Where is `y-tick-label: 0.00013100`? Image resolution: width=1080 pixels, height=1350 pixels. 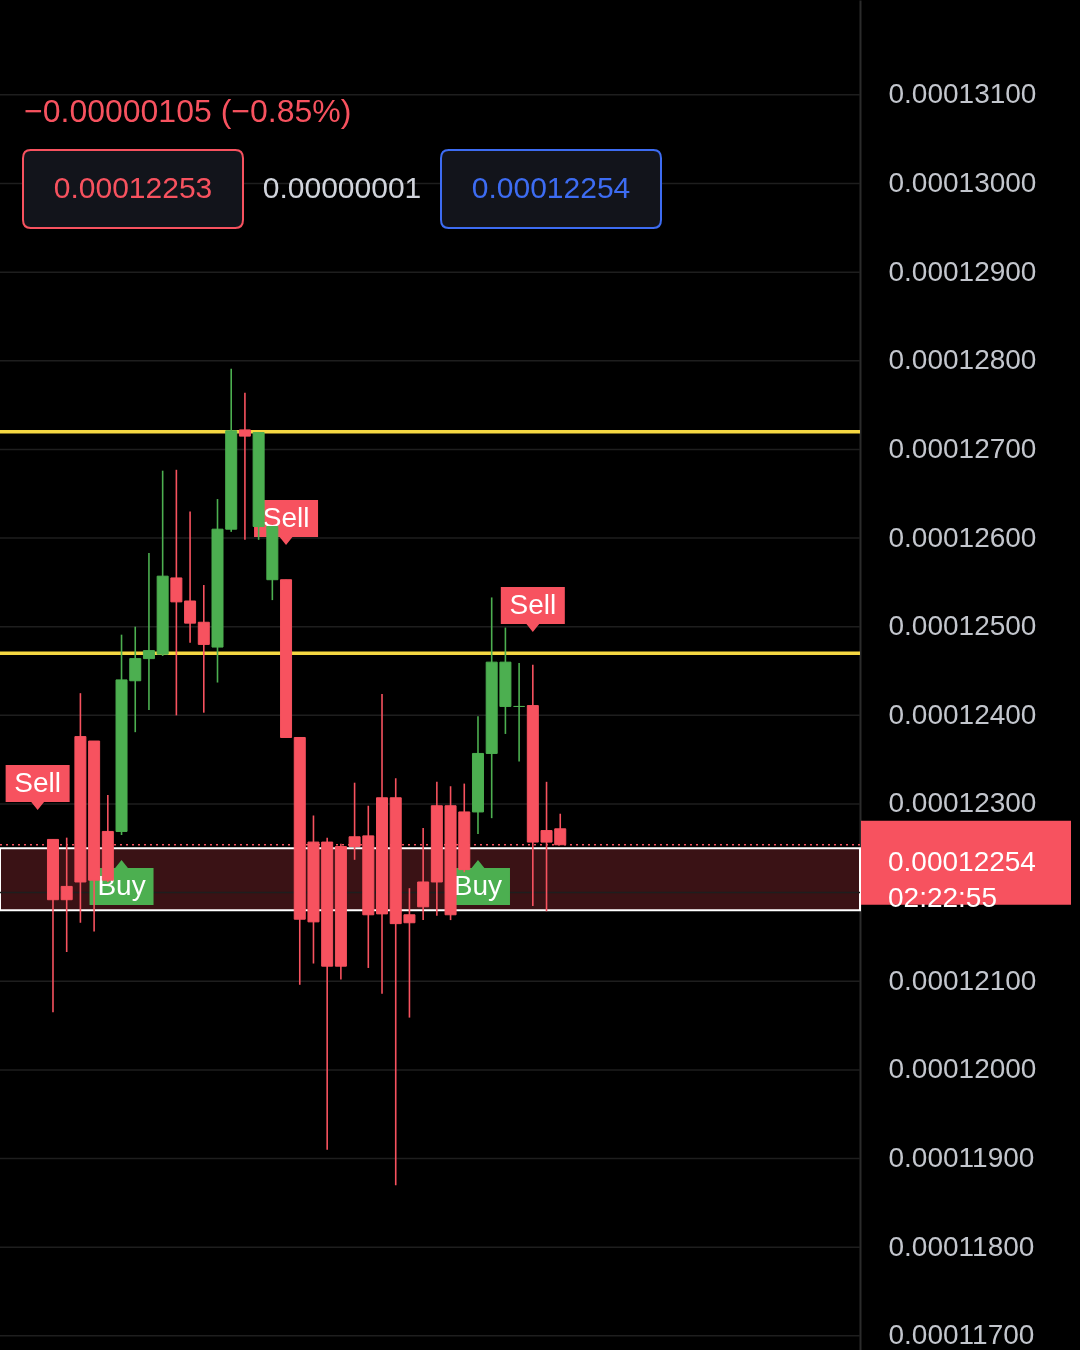
y-tick-label: 0.00013100 is located at coordinates (962, 94).